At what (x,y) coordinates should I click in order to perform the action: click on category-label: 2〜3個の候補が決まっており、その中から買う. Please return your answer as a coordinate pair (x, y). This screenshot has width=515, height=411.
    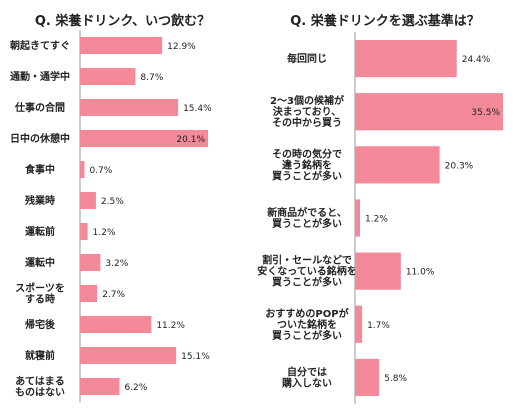
    Looking at the image, I should click on (307, 111).